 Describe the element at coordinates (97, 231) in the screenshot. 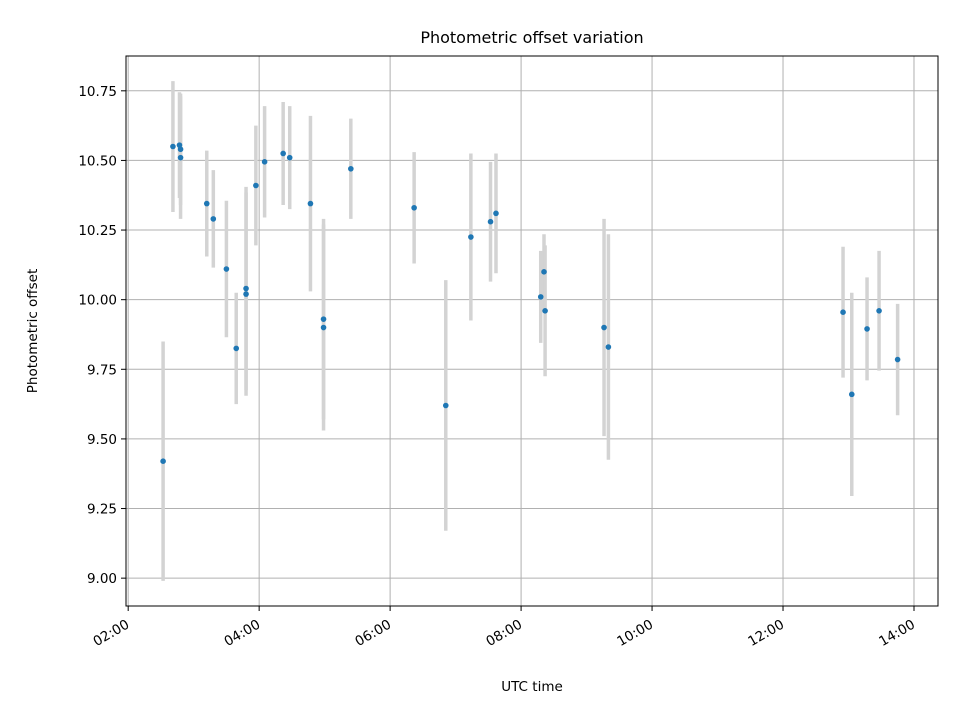

I see `y-tick-label: 10.25` at that location.